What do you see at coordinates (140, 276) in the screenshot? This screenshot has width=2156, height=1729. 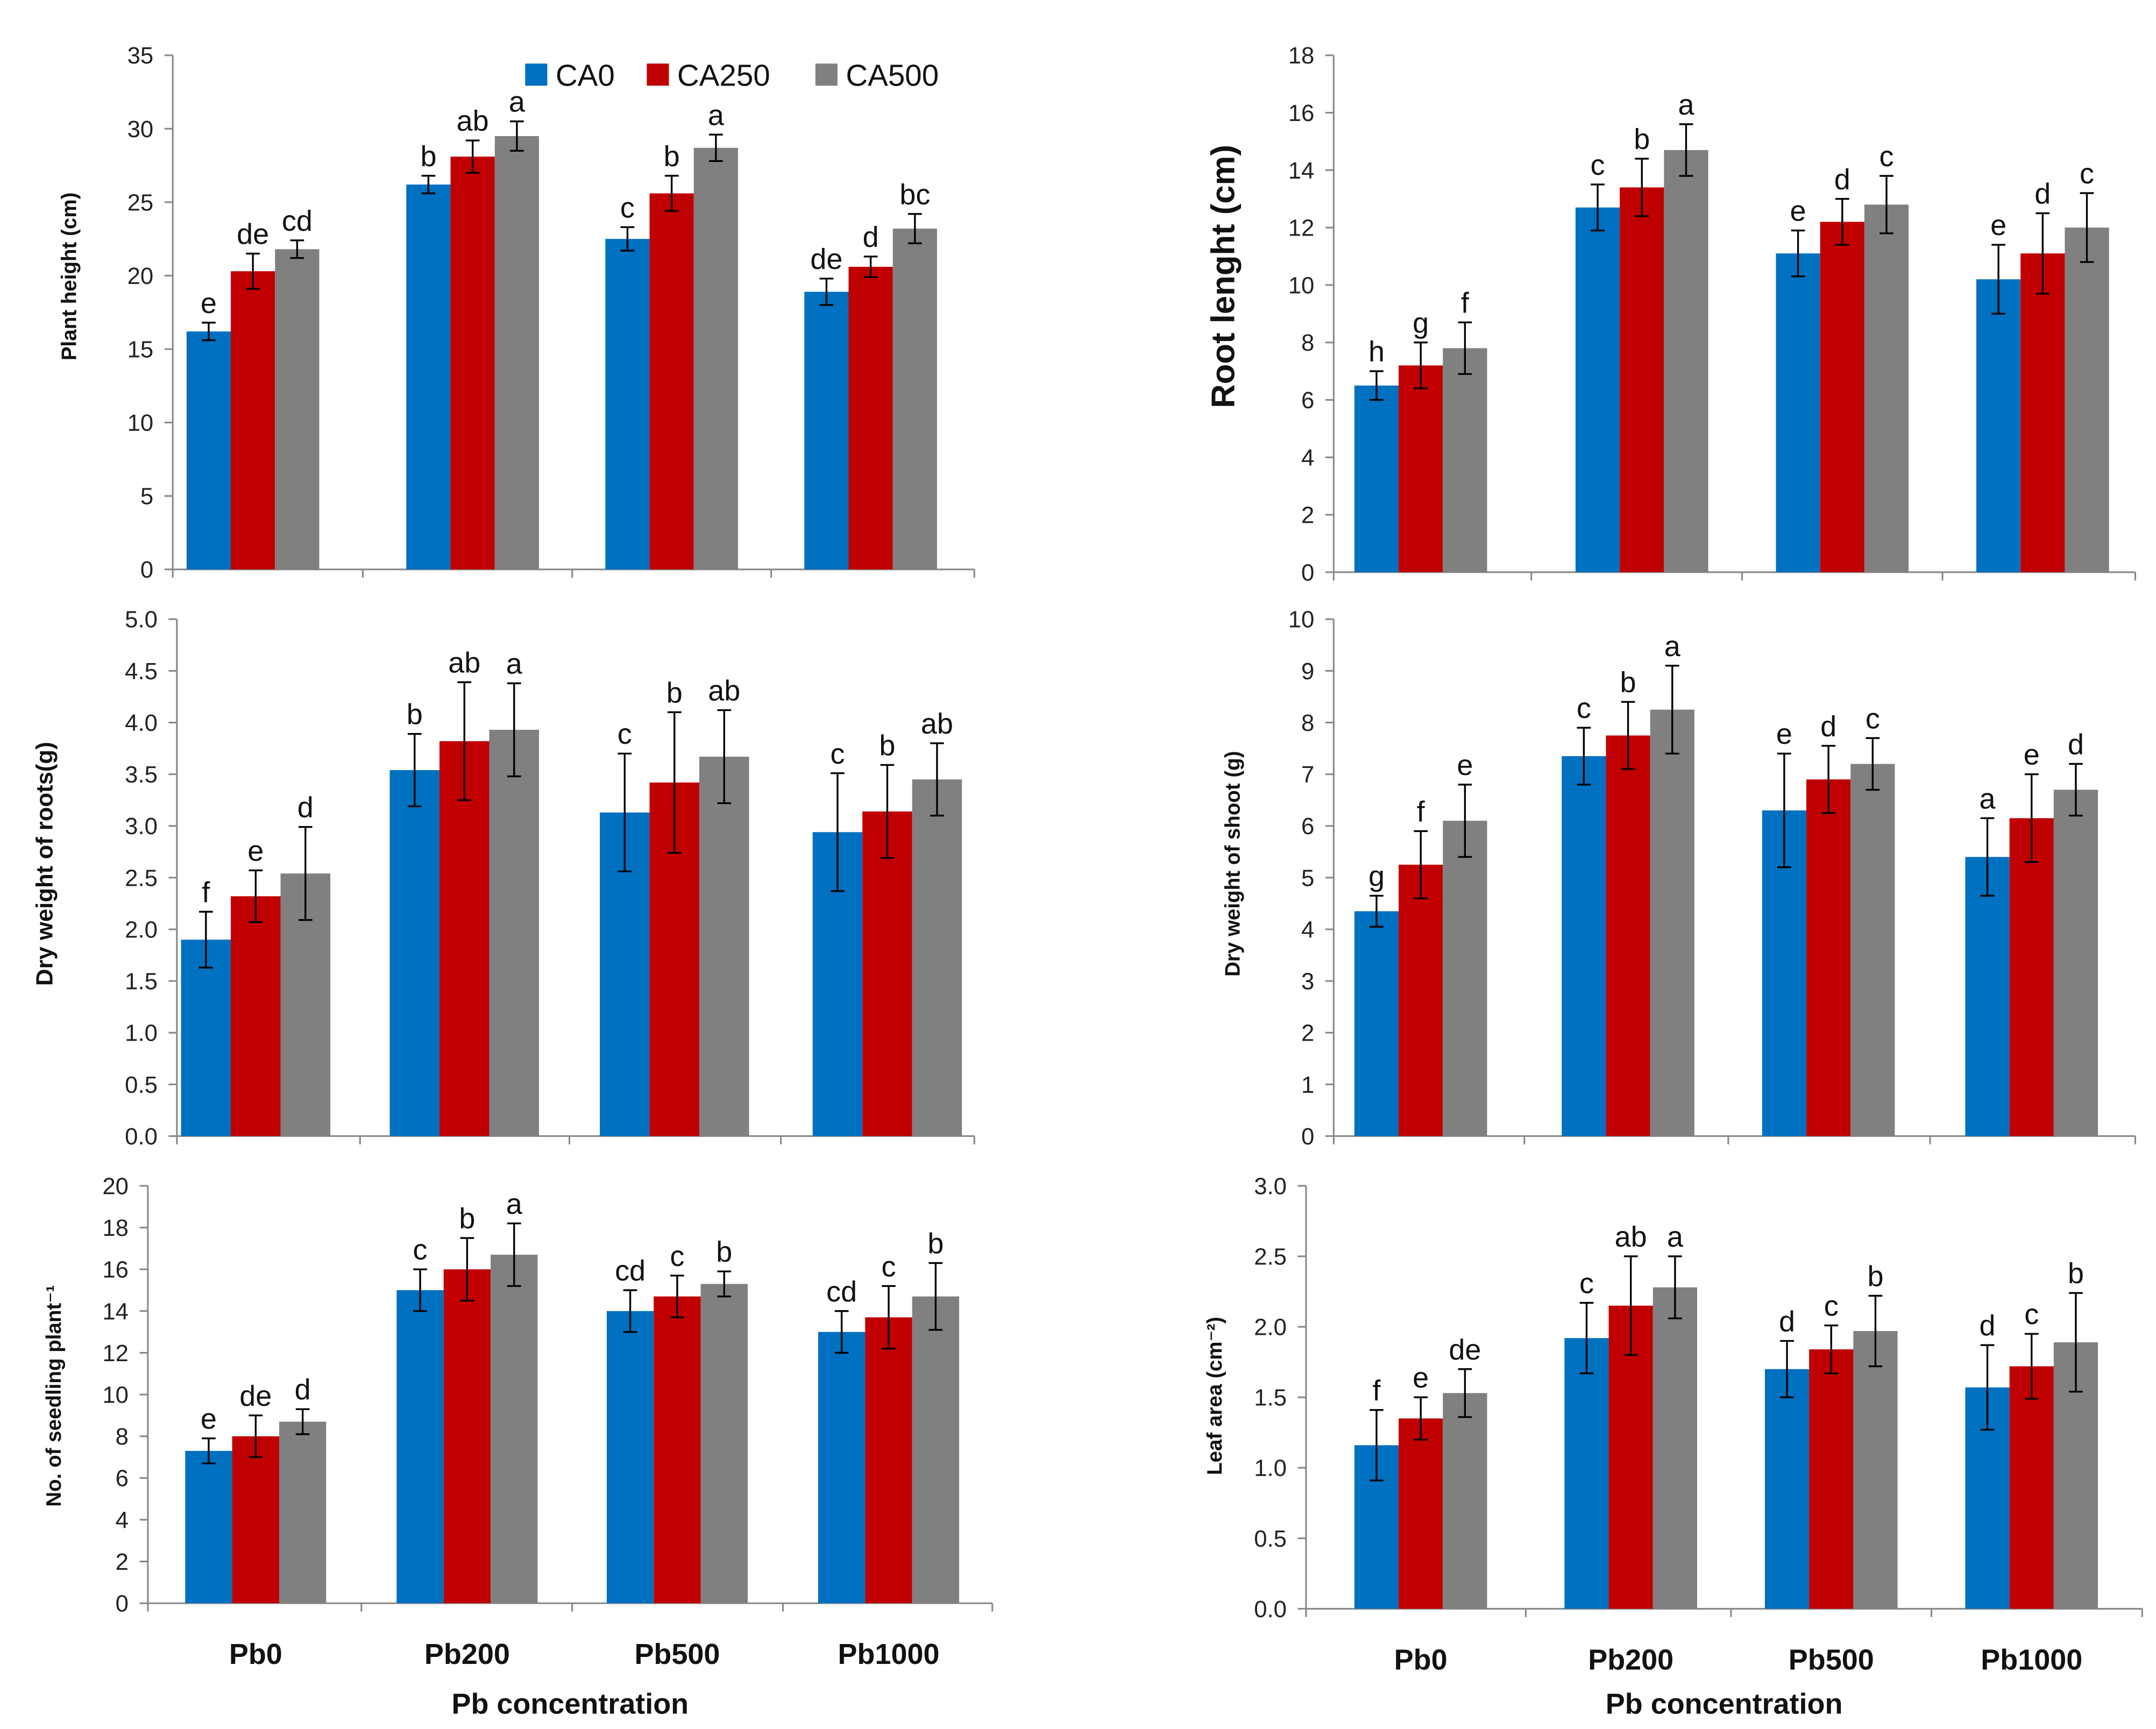 I see `y-tick-label: 20` at bounding box center [140, 276].